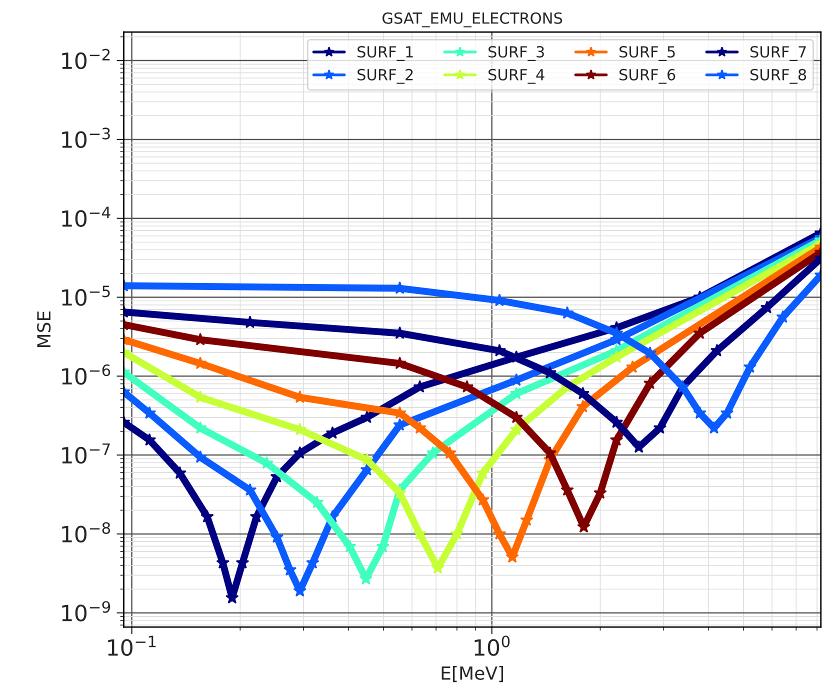 The height and width of the screenshot is (696, 825). I want to click on y-tick-label: 10$^{−9}$, so click(86, 611).